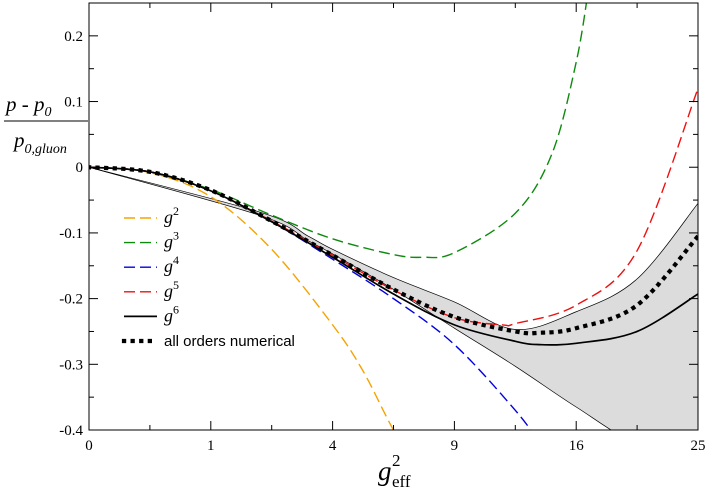 This screenshot has height=490, width=708. I want to click on x-label-sup: 2, so click(396, 460).